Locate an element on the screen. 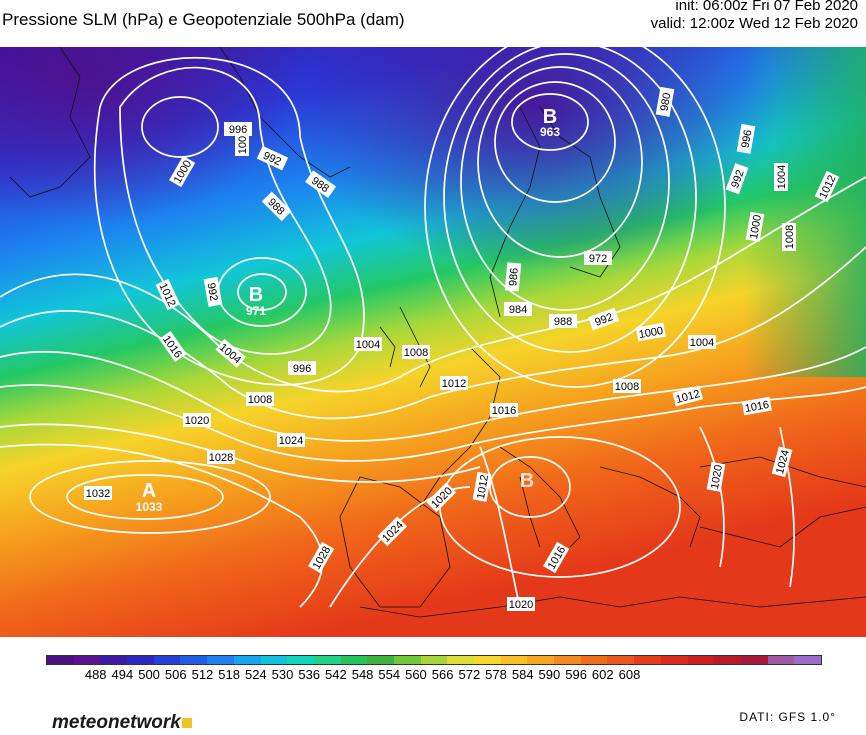 Image resolution: width=866 pixels, height=735 pixels. data-source: DATI: GFS 1.0° is located at coordinates (787, 717).